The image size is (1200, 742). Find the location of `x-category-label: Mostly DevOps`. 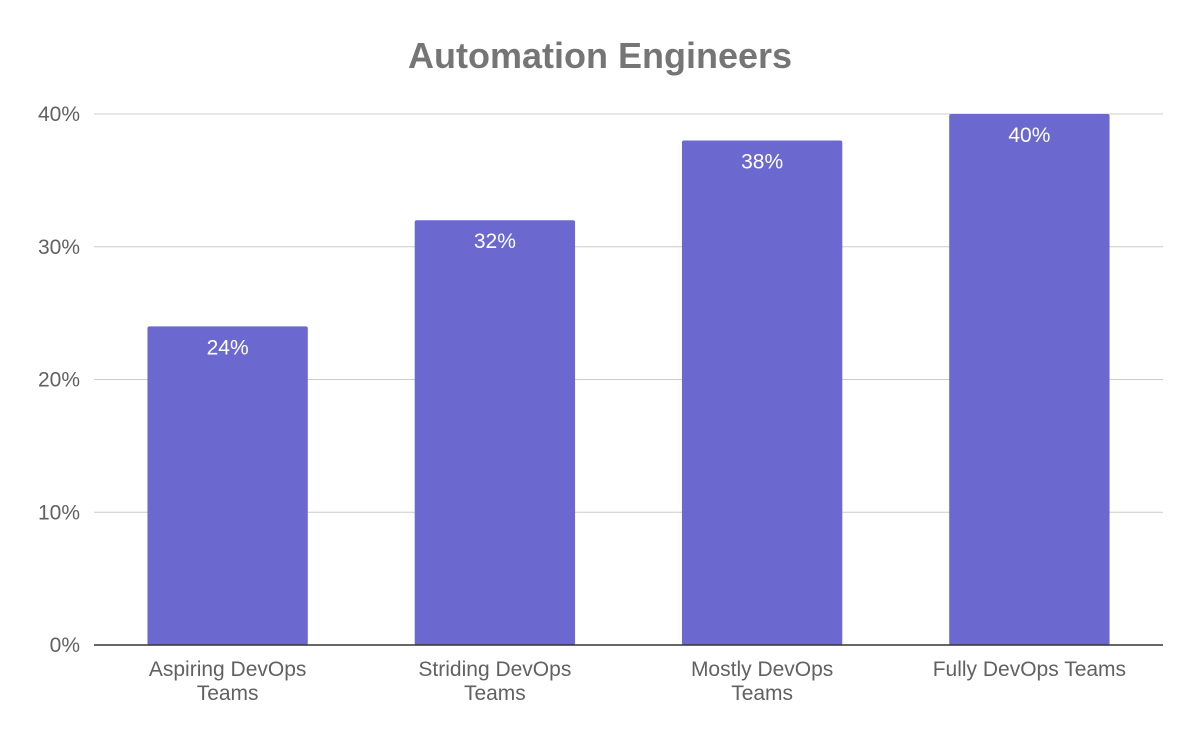

x-category-label: Mostly DevOps is located at coordinates (762, 669).